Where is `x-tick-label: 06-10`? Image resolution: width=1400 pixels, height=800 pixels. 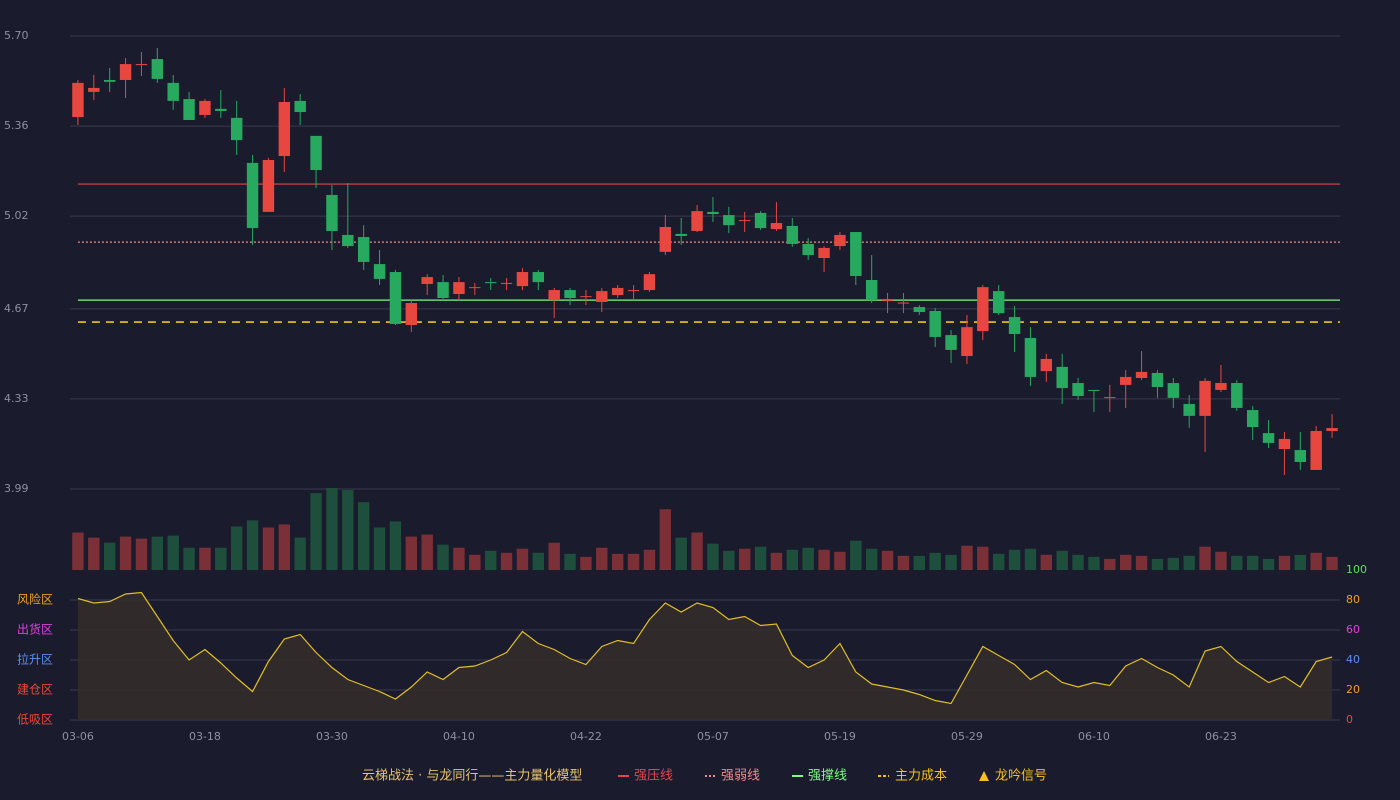
x-tick-label: 06-10 is located at coordinates (1094, 736).